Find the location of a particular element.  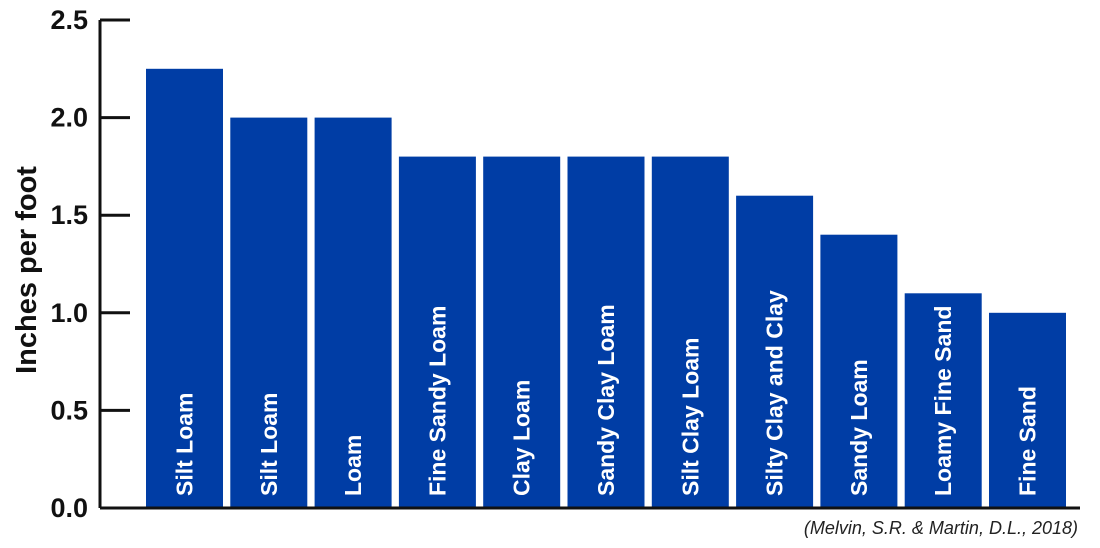

ticks-layer: 0.0 0.5 1.0 1.5 2.0 2.5 is located at coordinates (90, 264).